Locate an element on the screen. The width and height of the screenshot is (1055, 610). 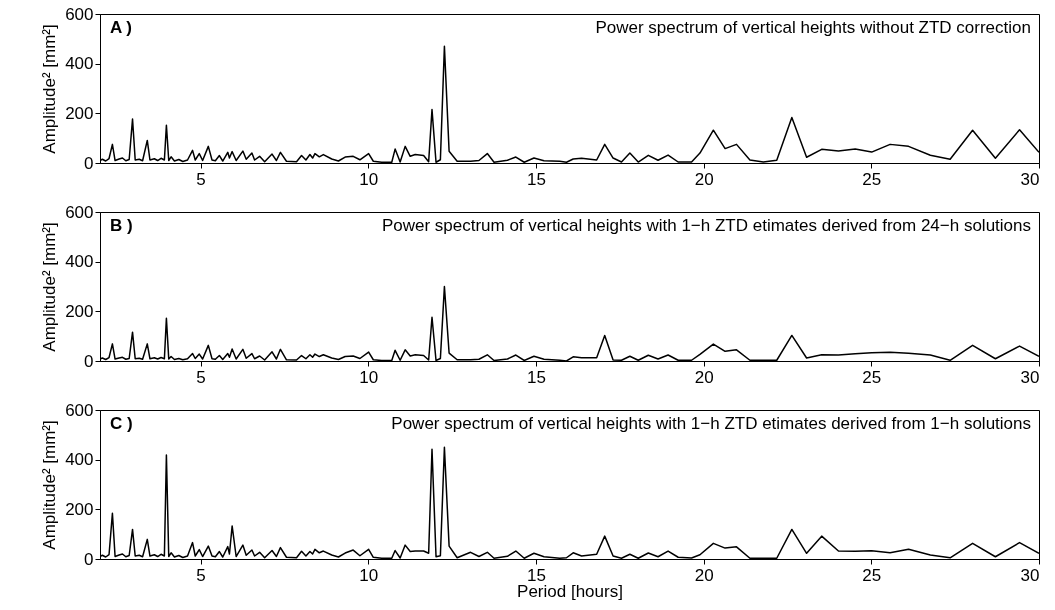
annotation: C ) is located at coordinates (121, 423).